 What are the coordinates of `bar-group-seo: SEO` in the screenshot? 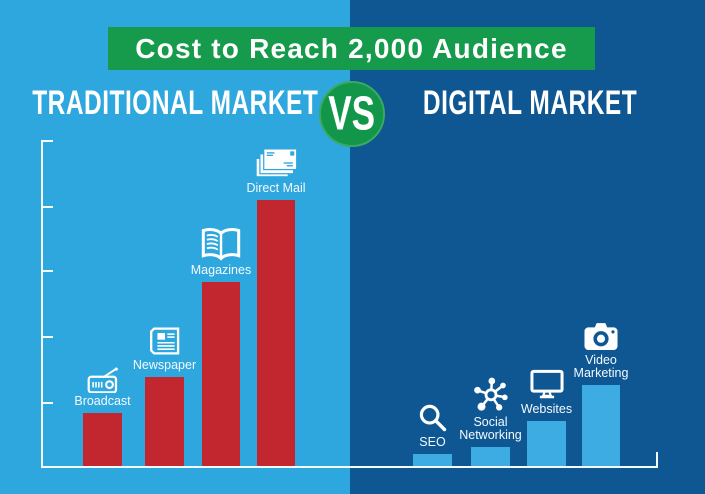 It's located at (432, 436).